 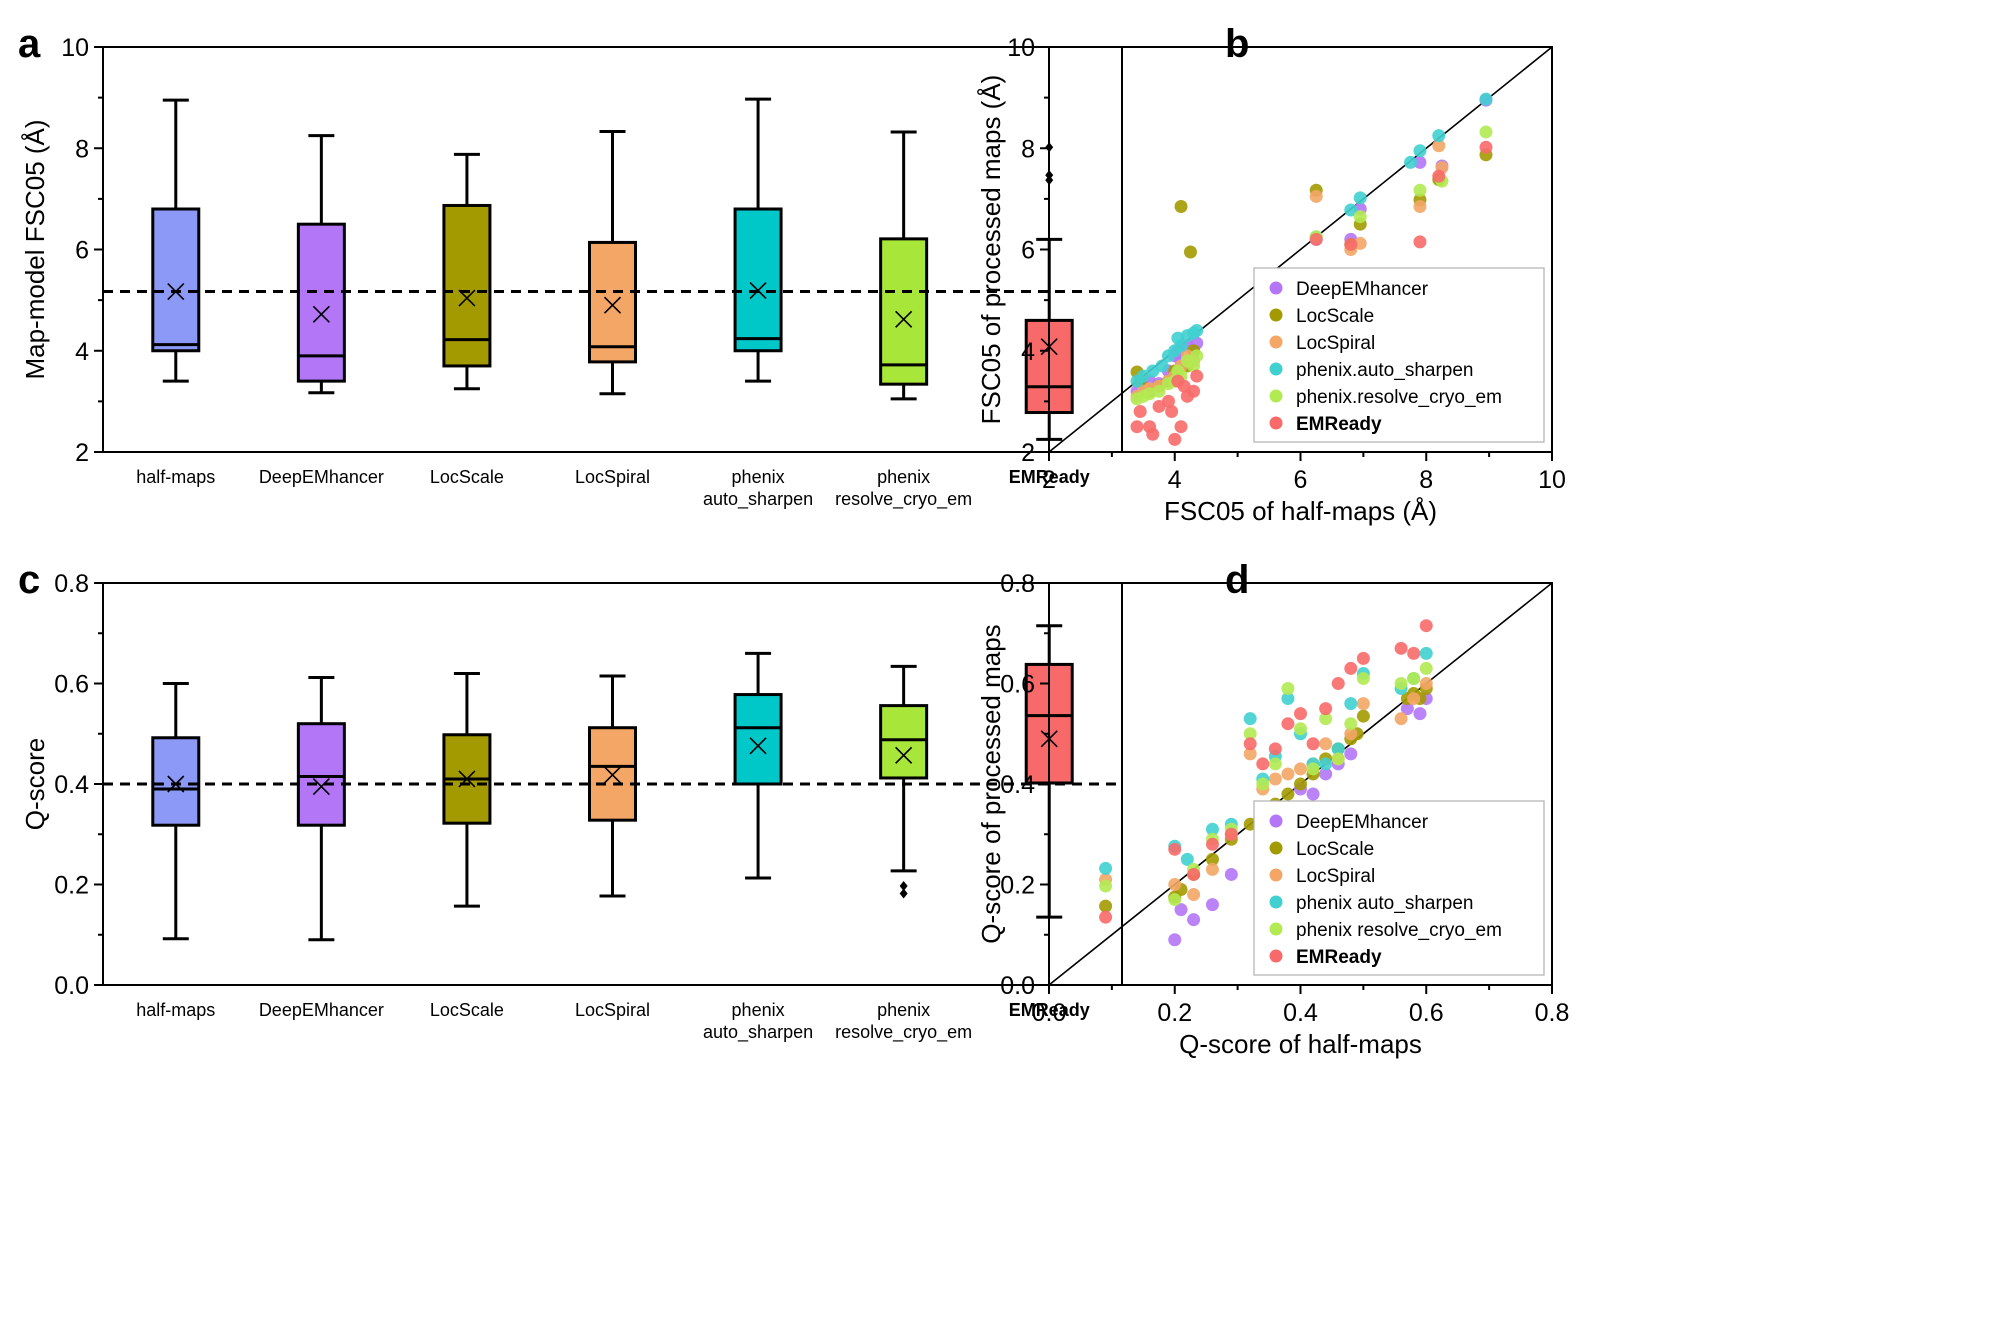 What do you see at coordinates (1362, 822) in the screenshot?
I see `legend-label-d-0: DeepEMhancer` at bounding box center [1362, 822].